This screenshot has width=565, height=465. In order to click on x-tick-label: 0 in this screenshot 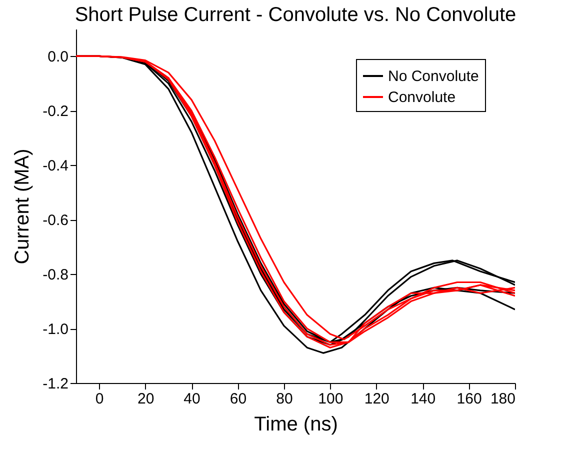, I will do `click(99, 399)`.